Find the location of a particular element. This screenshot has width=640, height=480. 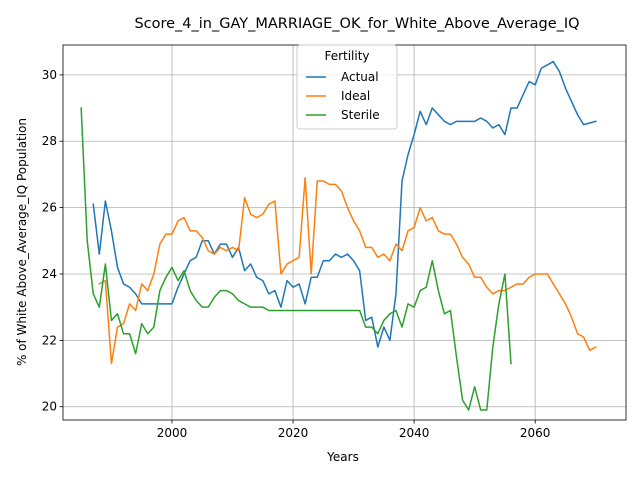

y-axis-ticks: 20 22 24 26 28 30 is located at coordinates (52, 241).